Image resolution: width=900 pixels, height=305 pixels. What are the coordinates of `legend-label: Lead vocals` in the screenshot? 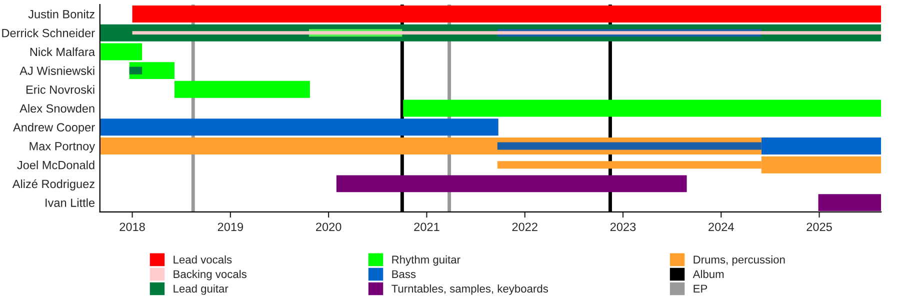 It's located at (203, 259).